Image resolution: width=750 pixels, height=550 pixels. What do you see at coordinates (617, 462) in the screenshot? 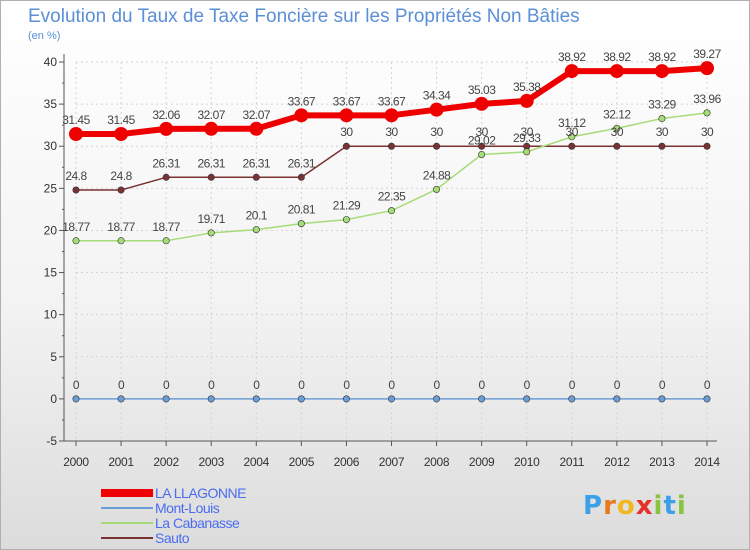
I see `x-tick-label: 2012` at bounding box center [617, 462].